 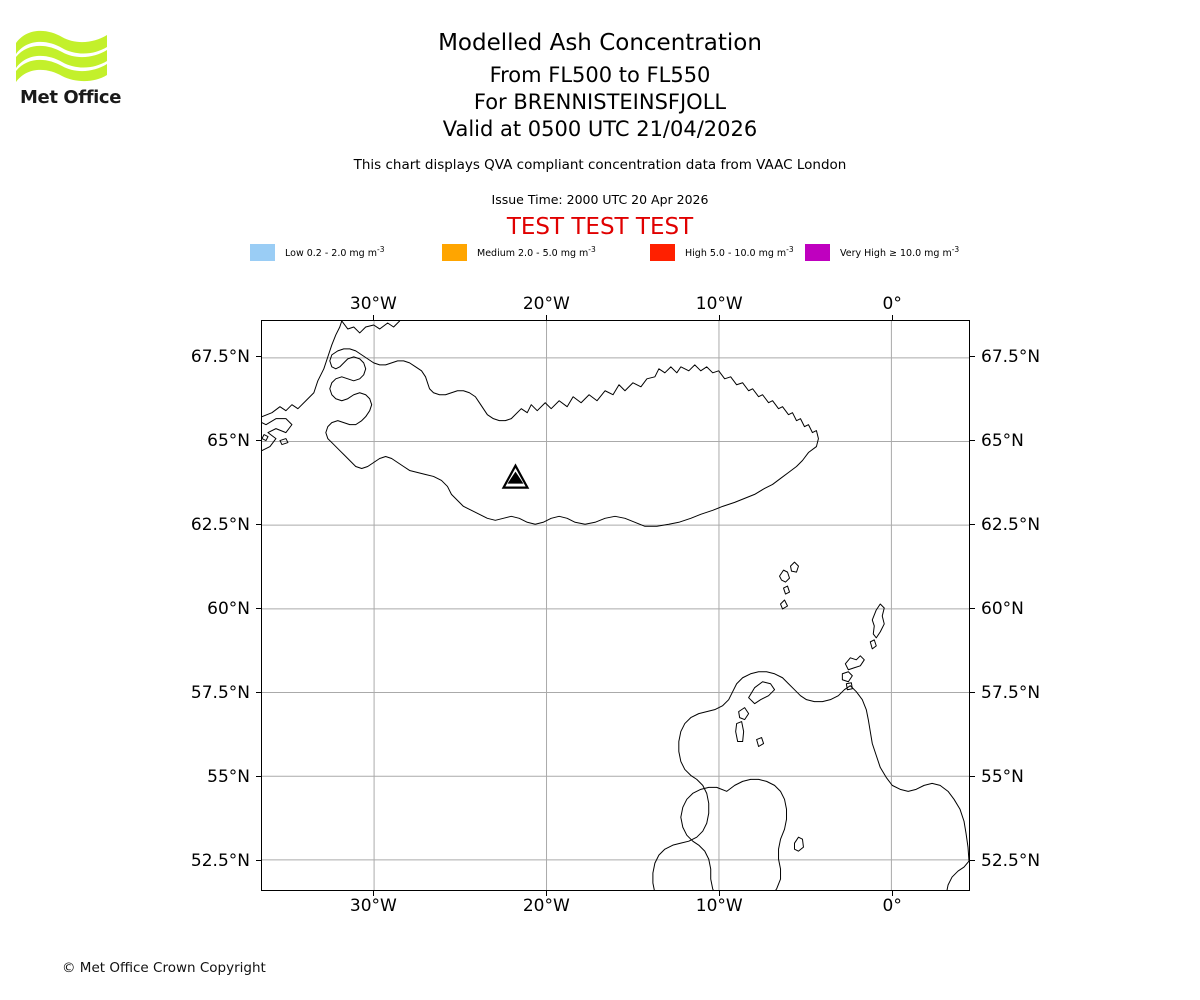 What do you see at coordinates (220, 356) in the screenshot?
I see `lat-tick-label-left: 67.5°N` at bounding box center [220, 356].